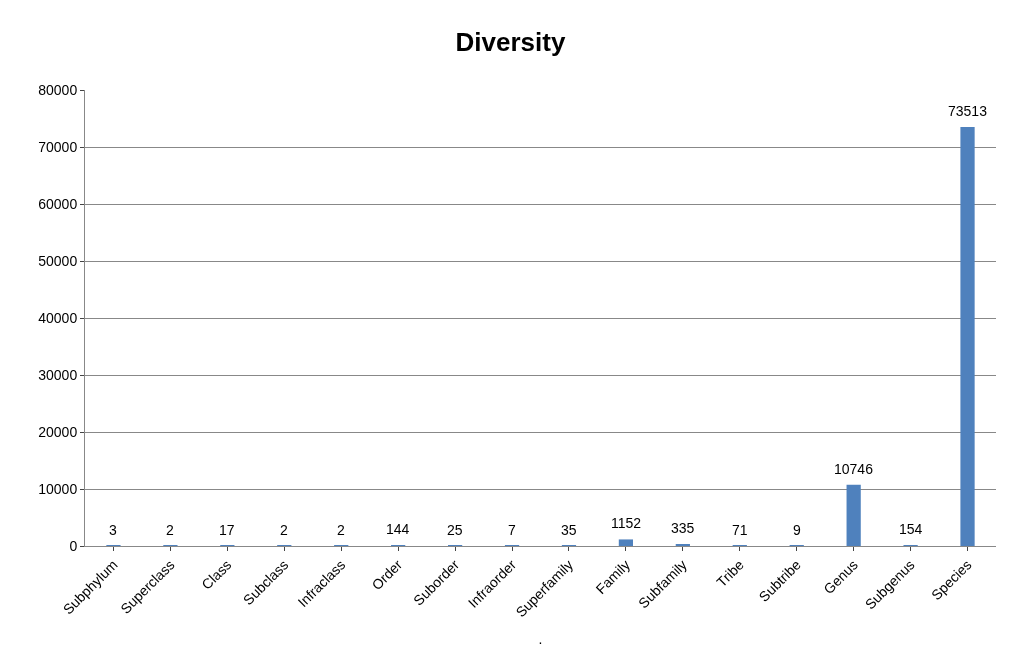  What do you see at coordinates (58, 317) in the screenshot?
I see `y-tick-label: 40000` at bounding box center [58, 317].